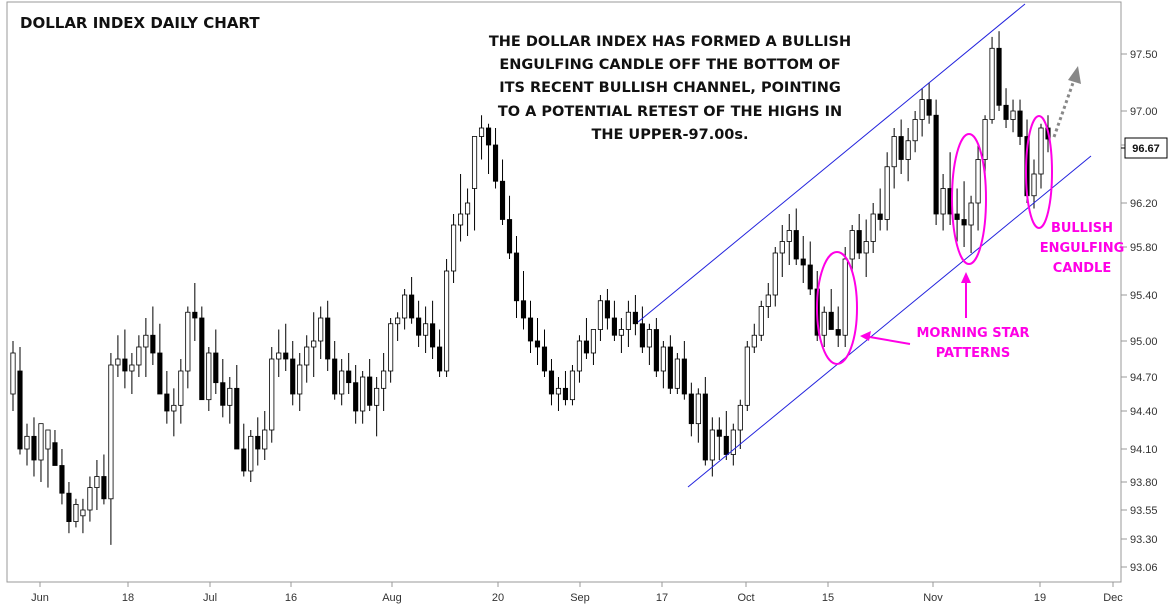  What do you see at coordinates (1144, 112) in the screenshot?
I see `y-tick-label: 97.00` at bounding box center [1144, 112].